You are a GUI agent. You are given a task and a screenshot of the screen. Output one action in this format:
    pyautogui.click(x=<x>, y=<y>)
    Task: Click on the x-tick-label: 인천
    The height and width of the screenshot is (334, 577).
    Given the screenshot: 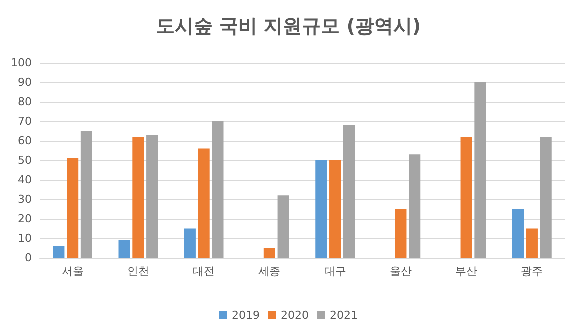 What is the action you would take?
    pyautogui.click(x=138, y=271)
    